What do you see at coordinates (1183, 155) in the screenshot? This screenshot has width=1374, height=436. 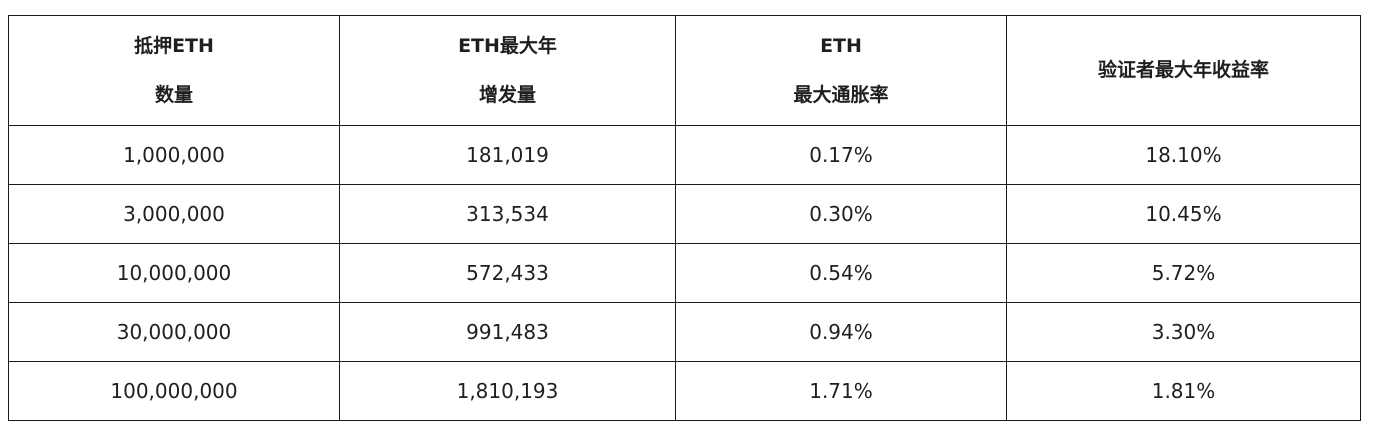 I see `cell-validator-max-annual-yield: 18.10%` at bounding box center [1183, 155].